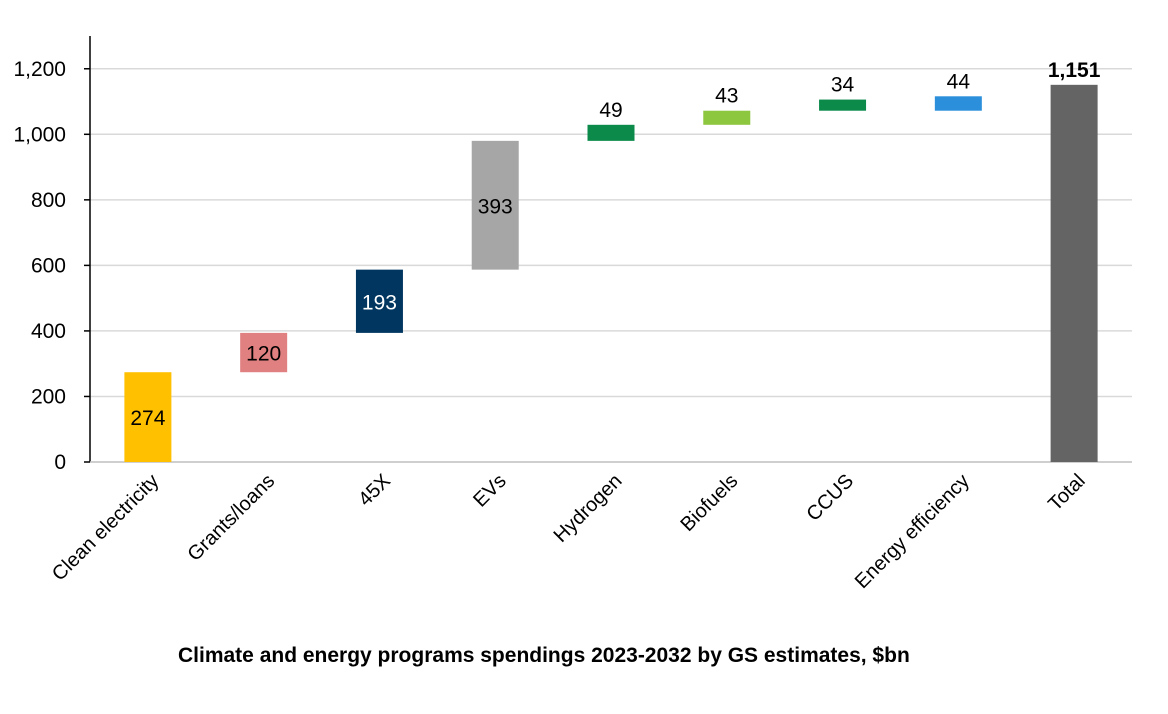 Image resolution: width=1168 pixels, height=714 pixels. What do you see at coordinates (959, 81) in the screenshot?
I see `data-label: 44` at bounding box center [959, 81].